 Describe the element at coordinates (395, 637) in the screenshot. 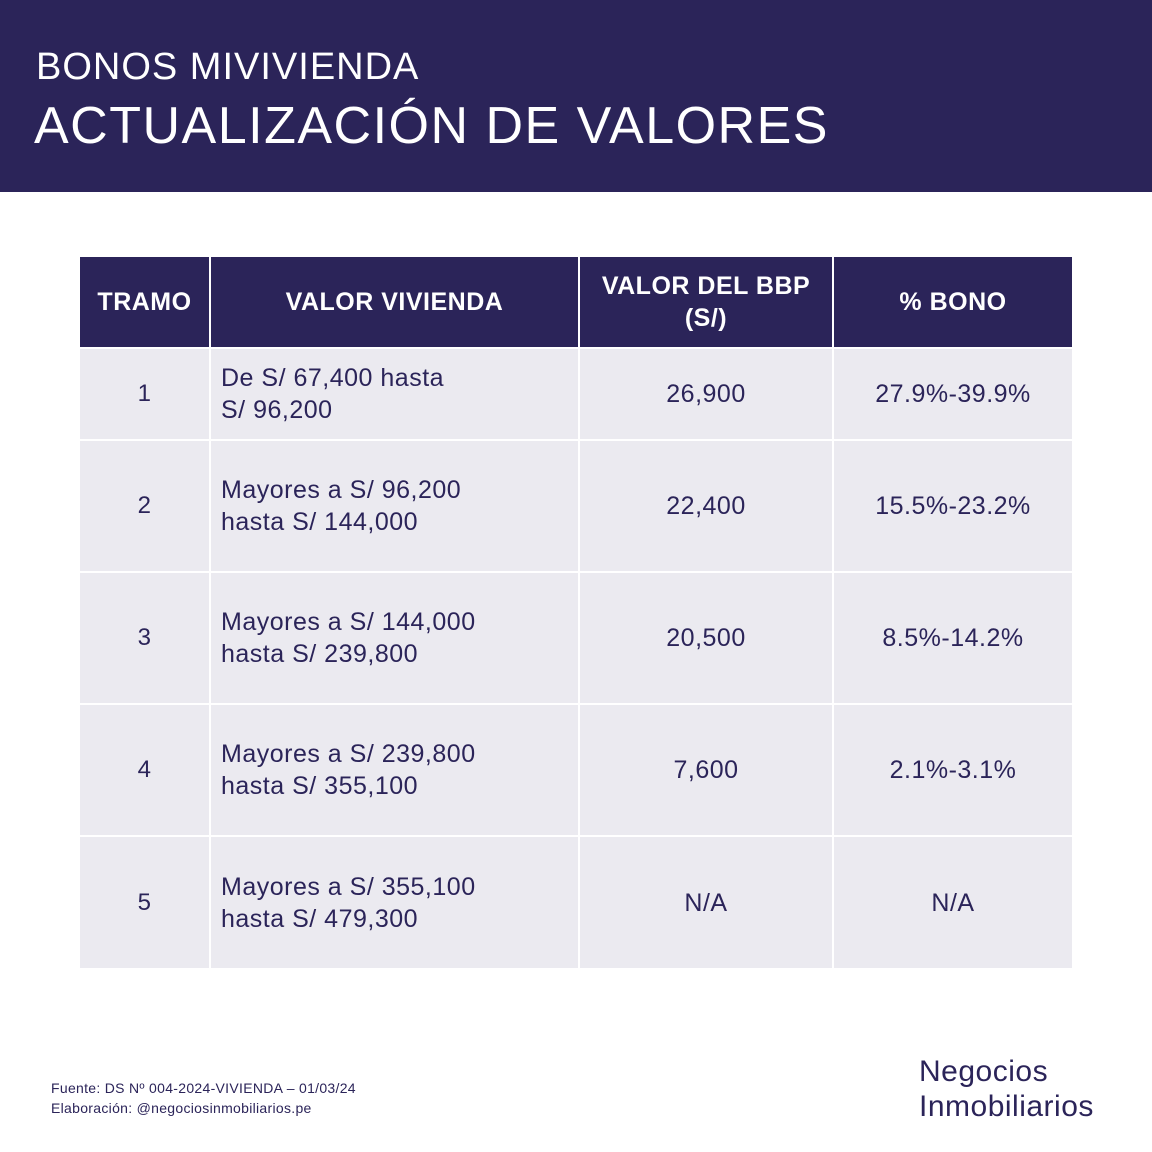

I see `valor-vivienda-cell: Mayores a S/ 144,000 hasta S/ 239,800` at that location.